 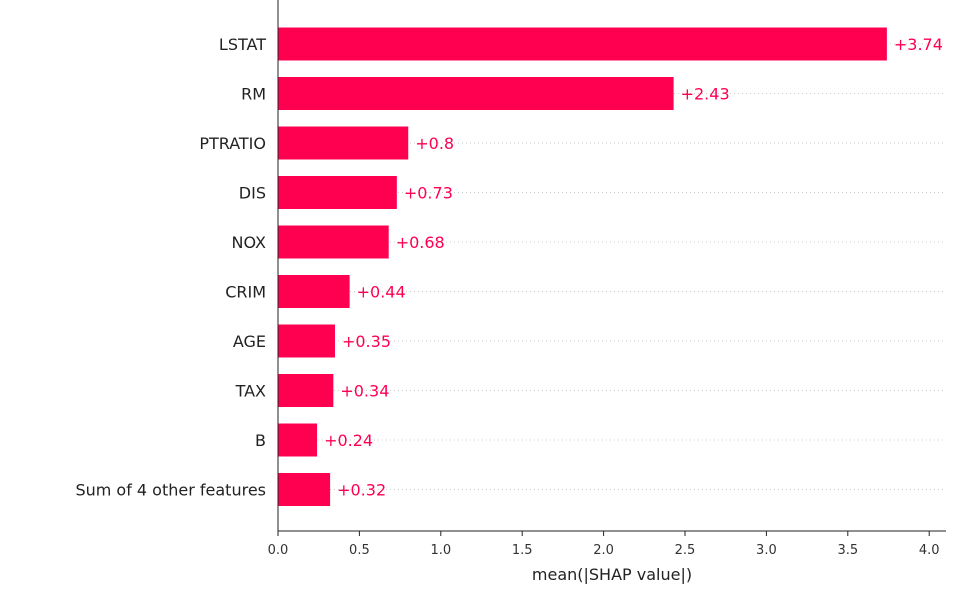 What do you see at coordinates (918, 44) in the screenshot?
I see `value-label: +3.74` at bounding box center [918, 44].